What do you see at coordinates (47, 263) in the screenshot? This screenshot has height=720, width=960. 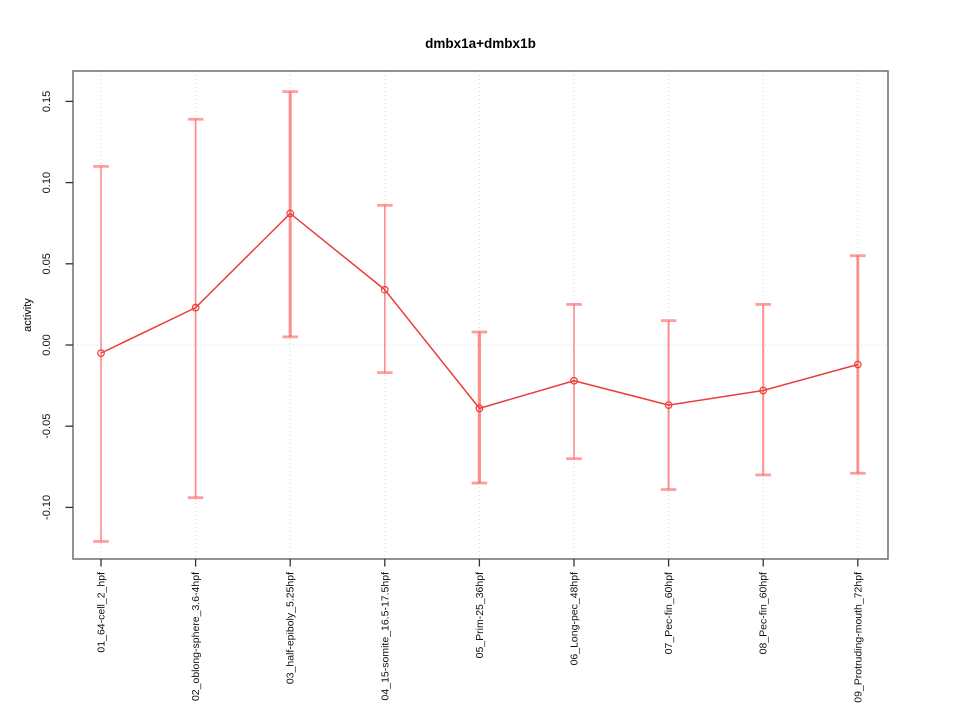 I see `y-tick-label: 0.05` at bounding box center [47, 263].